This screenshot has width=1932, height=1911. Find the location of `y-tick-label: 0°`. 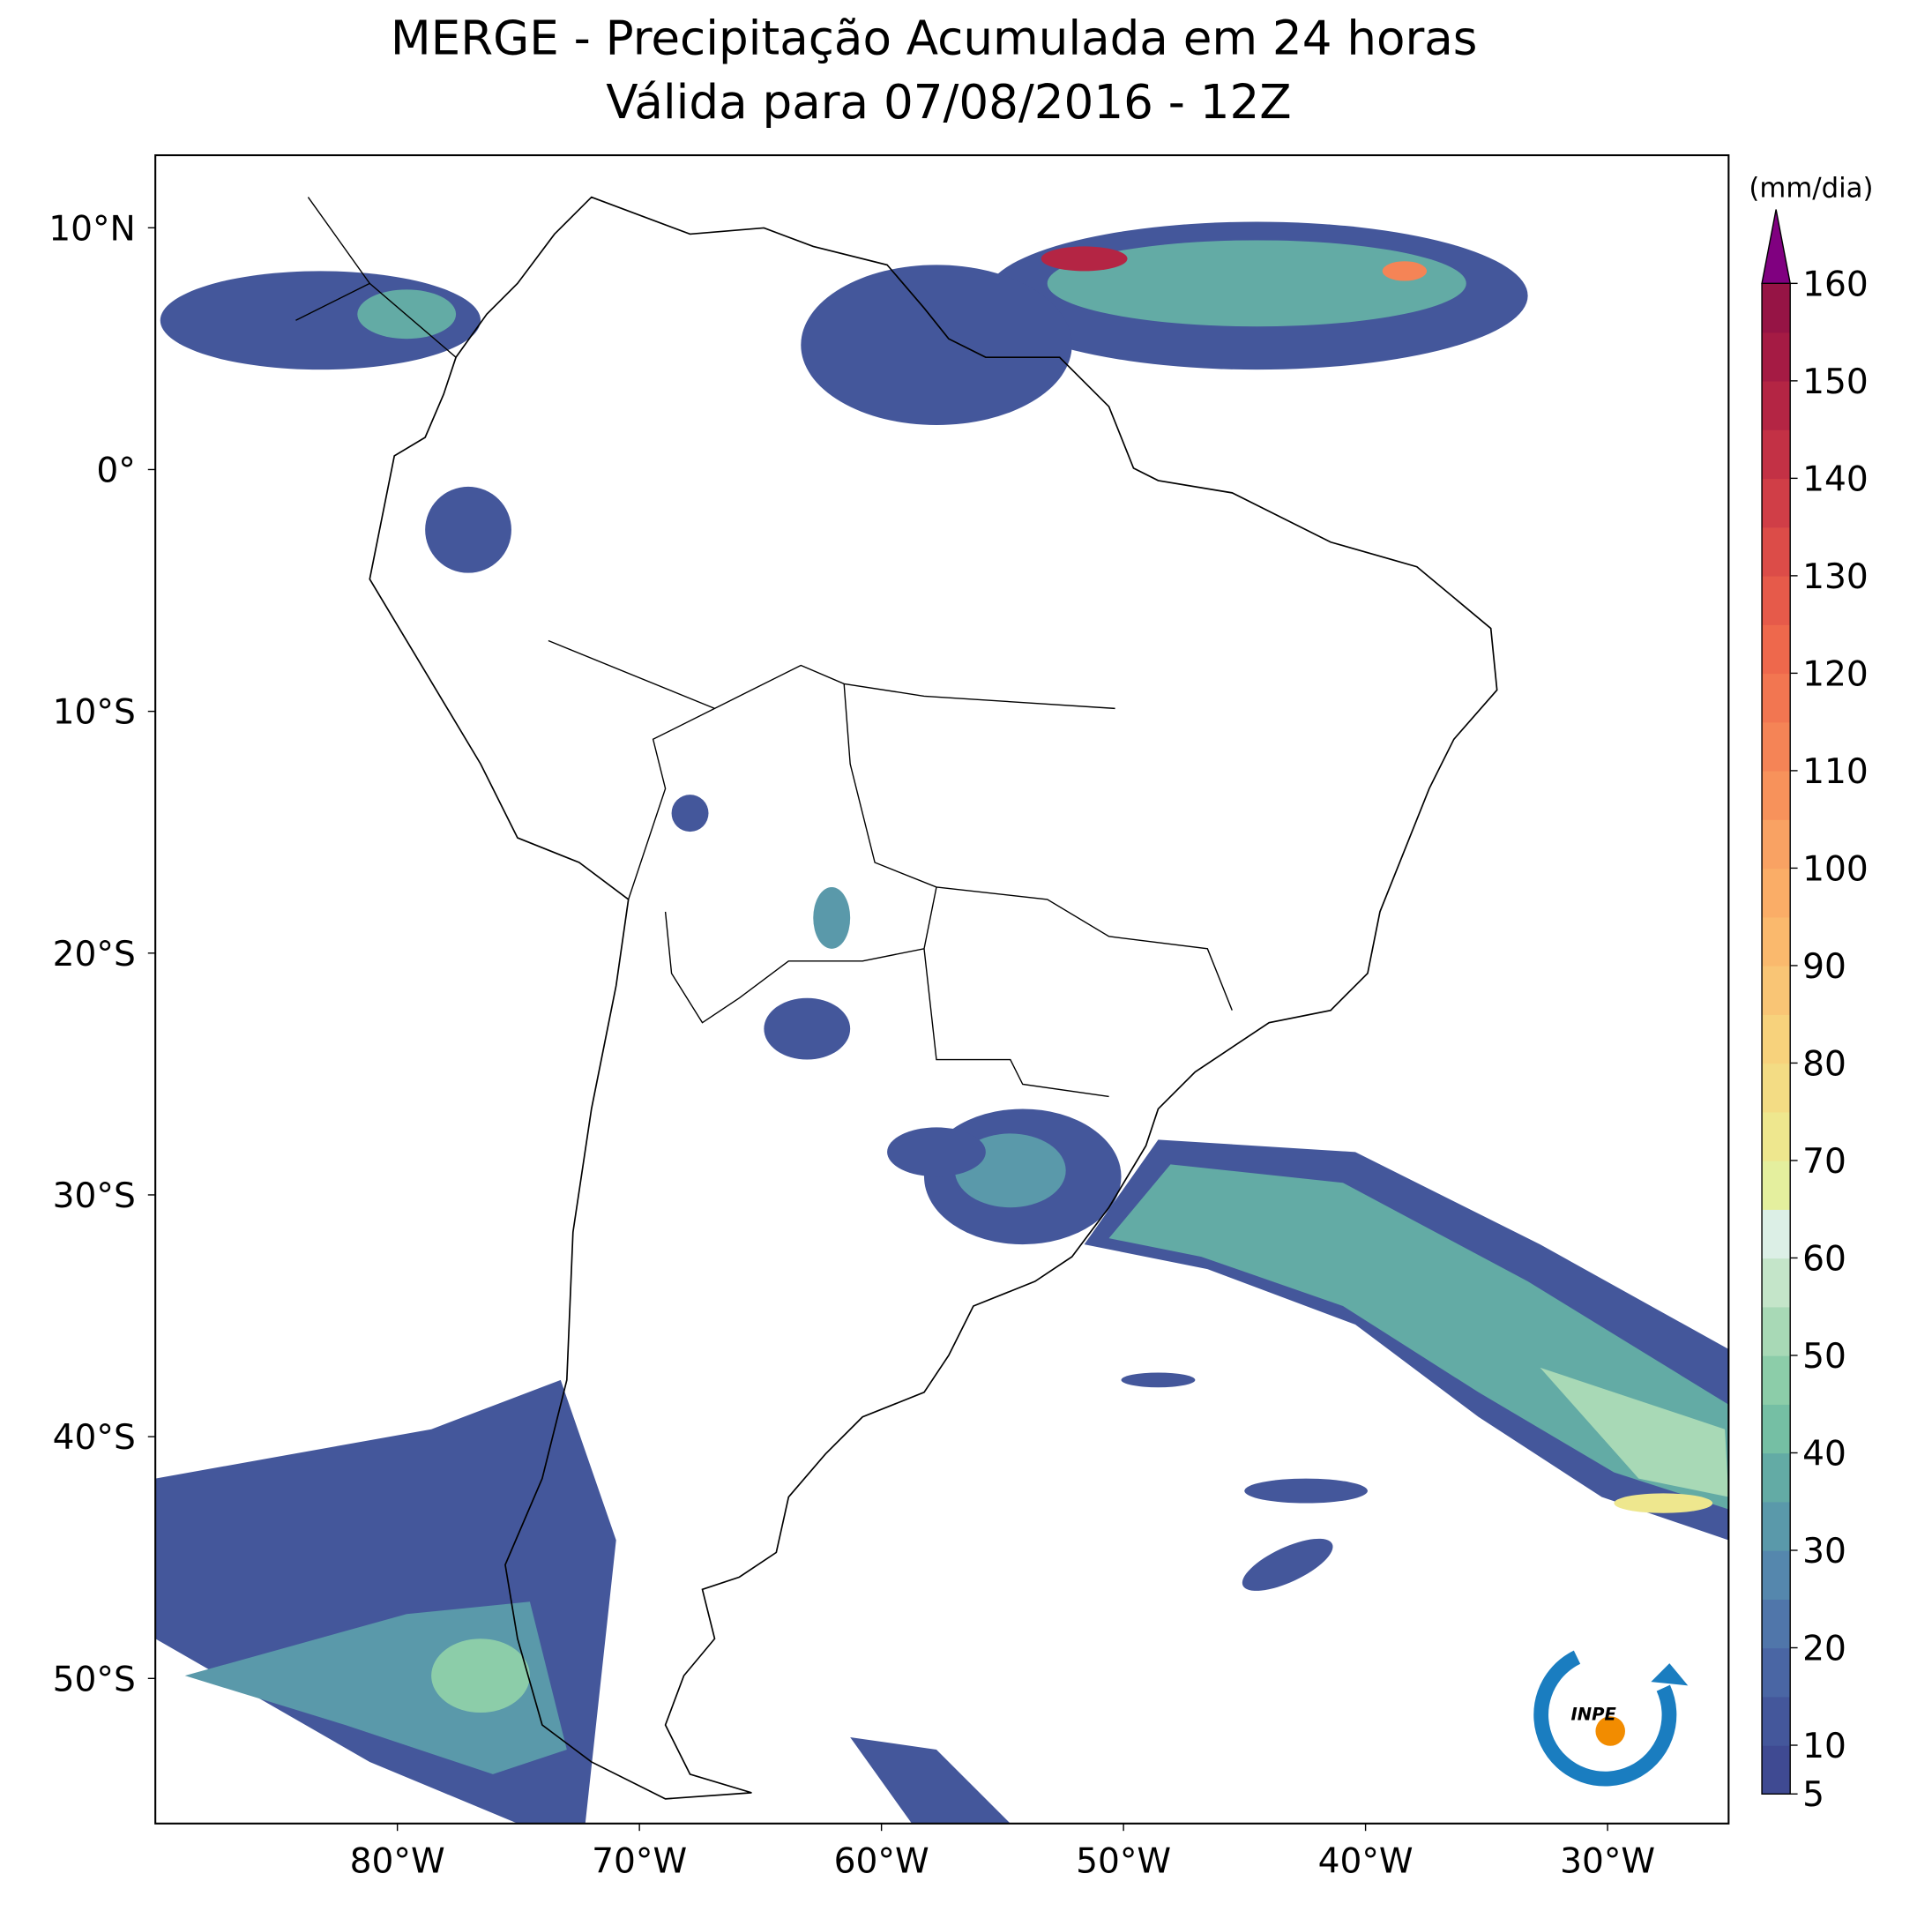

y-tick-label: 0° is located at coordinates (115, 471).